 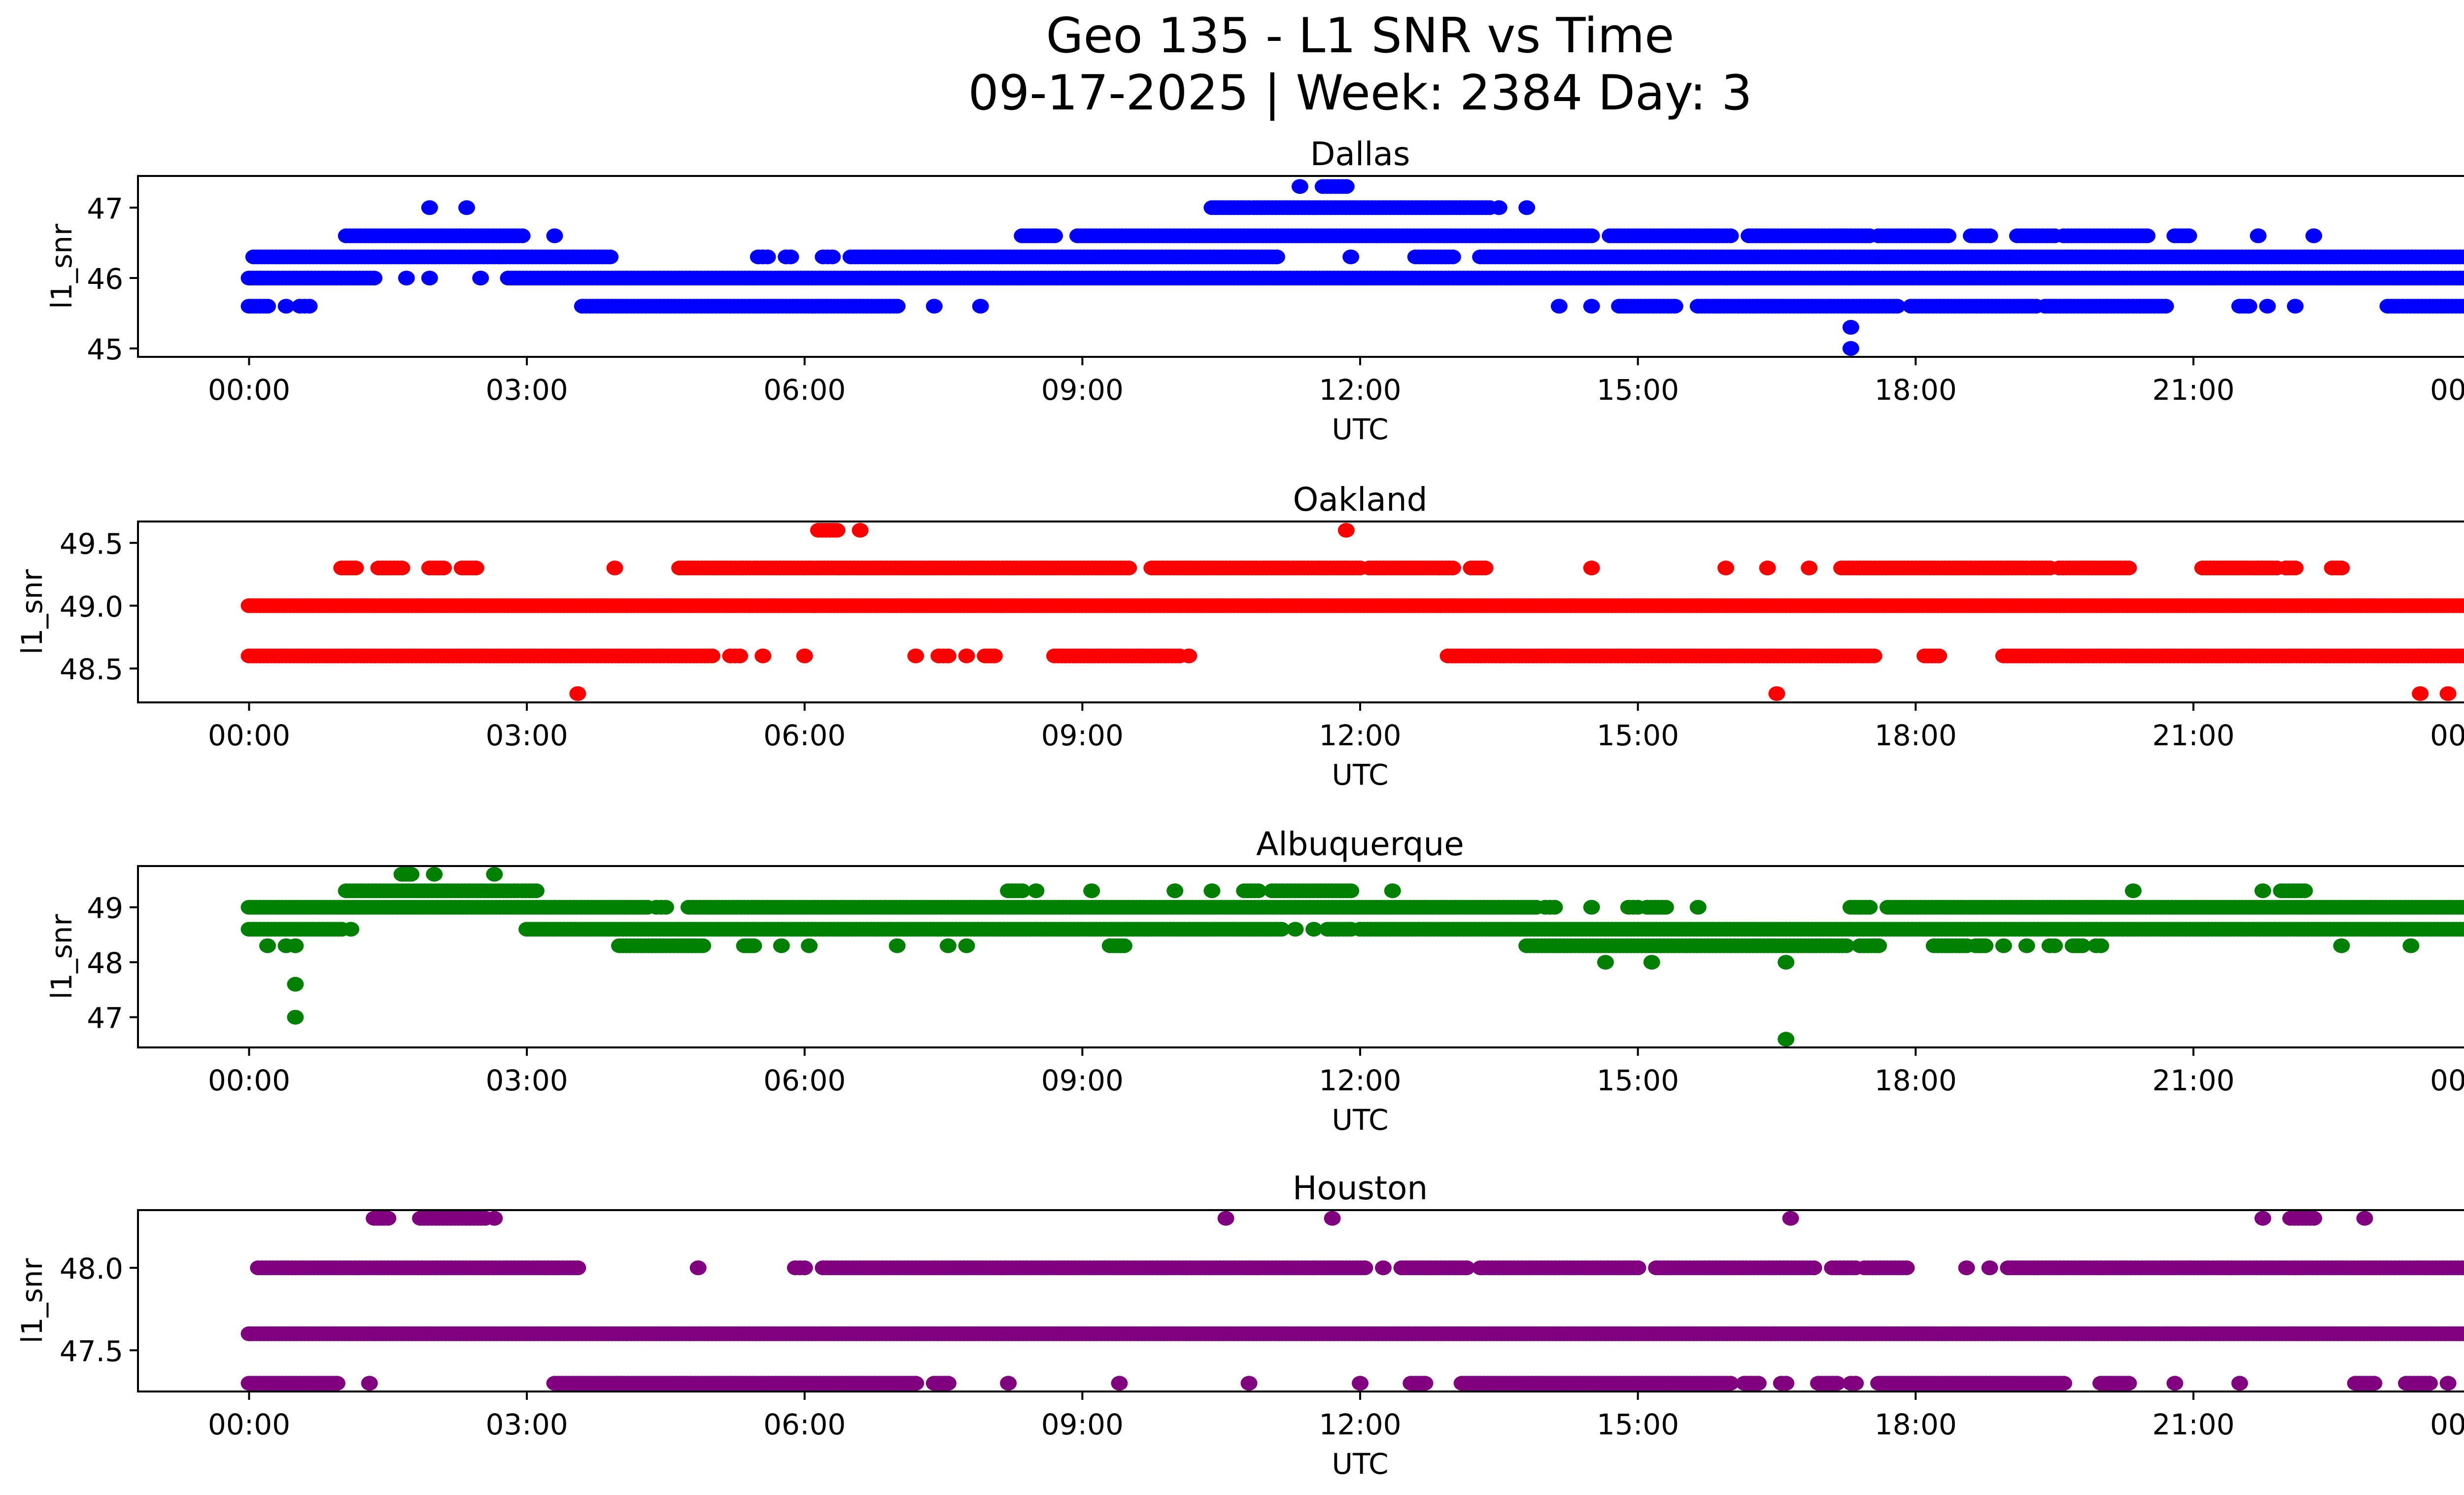 What do you see at coordinates (1360, 36) in the screenshot?
I see `figure-title-line1: Geo 135 - L1 SNR vs Time` at bounding box center [1360, 36].